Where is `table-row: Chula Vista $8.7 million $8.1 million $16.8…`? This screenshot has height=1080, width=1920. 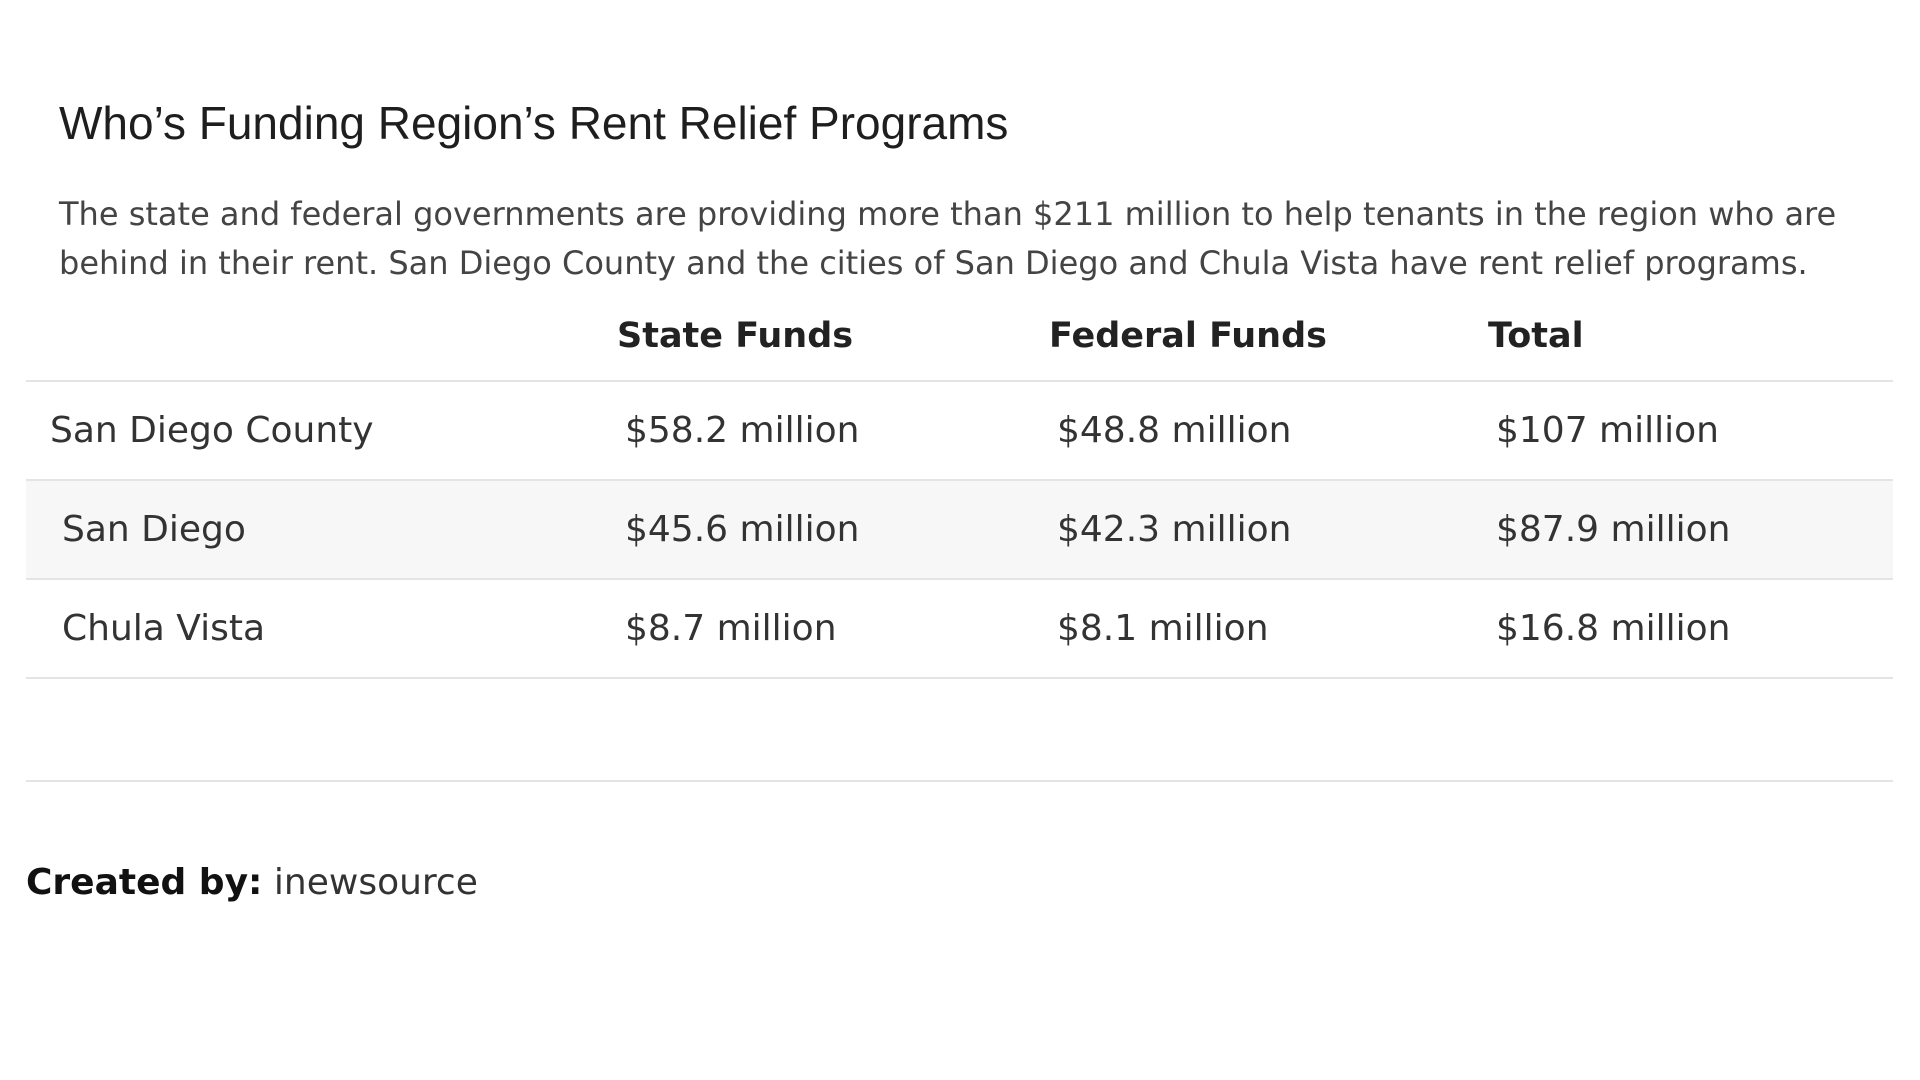
table-row: Chula Vista $8.7 million $8.1 million $16.8… is located at coordinates (959, 629).